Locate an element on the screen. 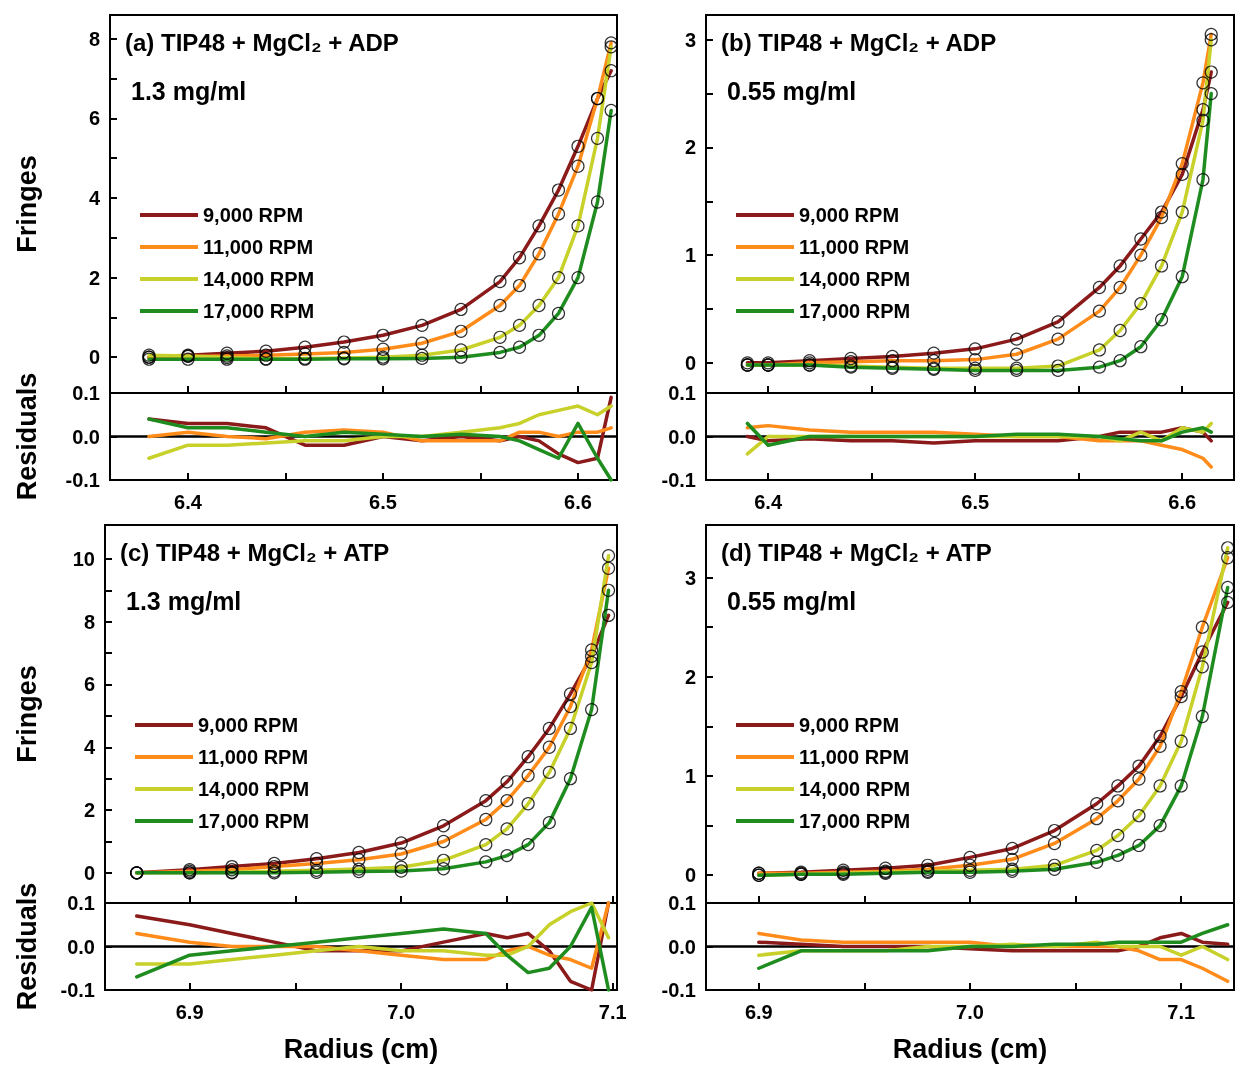 Image resolution: width=1236 pixels, height=1068 pixels. text: (b) TIP48 + MgCl₂ + ADP is located at coordinates (859, 42).